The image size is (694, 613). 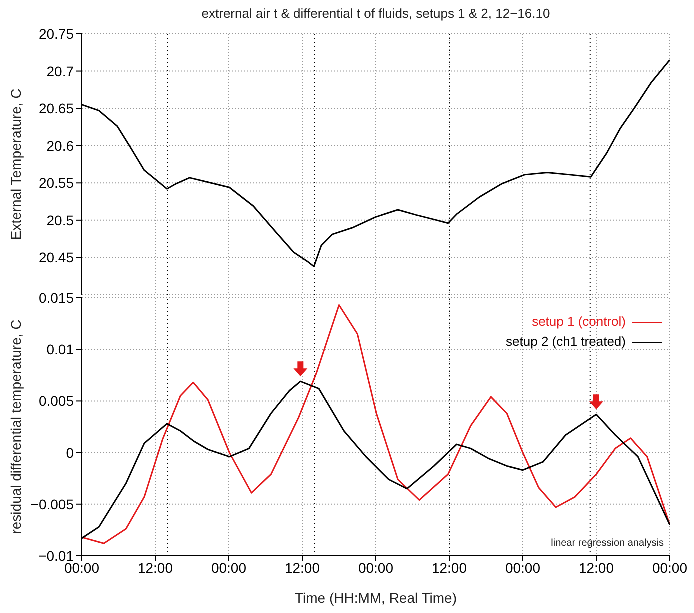 What do you see at coordinates (16, 427) in the screenshot?
I see `y-axis-title: residual differential temperature, C` at bounding box center [16, 427].